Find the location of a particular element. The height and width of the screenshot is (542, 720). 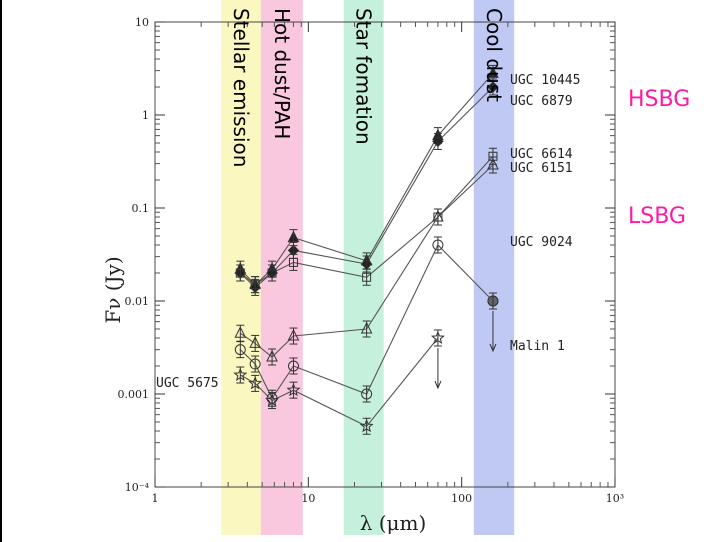

y-tick-label: 1 is located at coordinates (145, 115).